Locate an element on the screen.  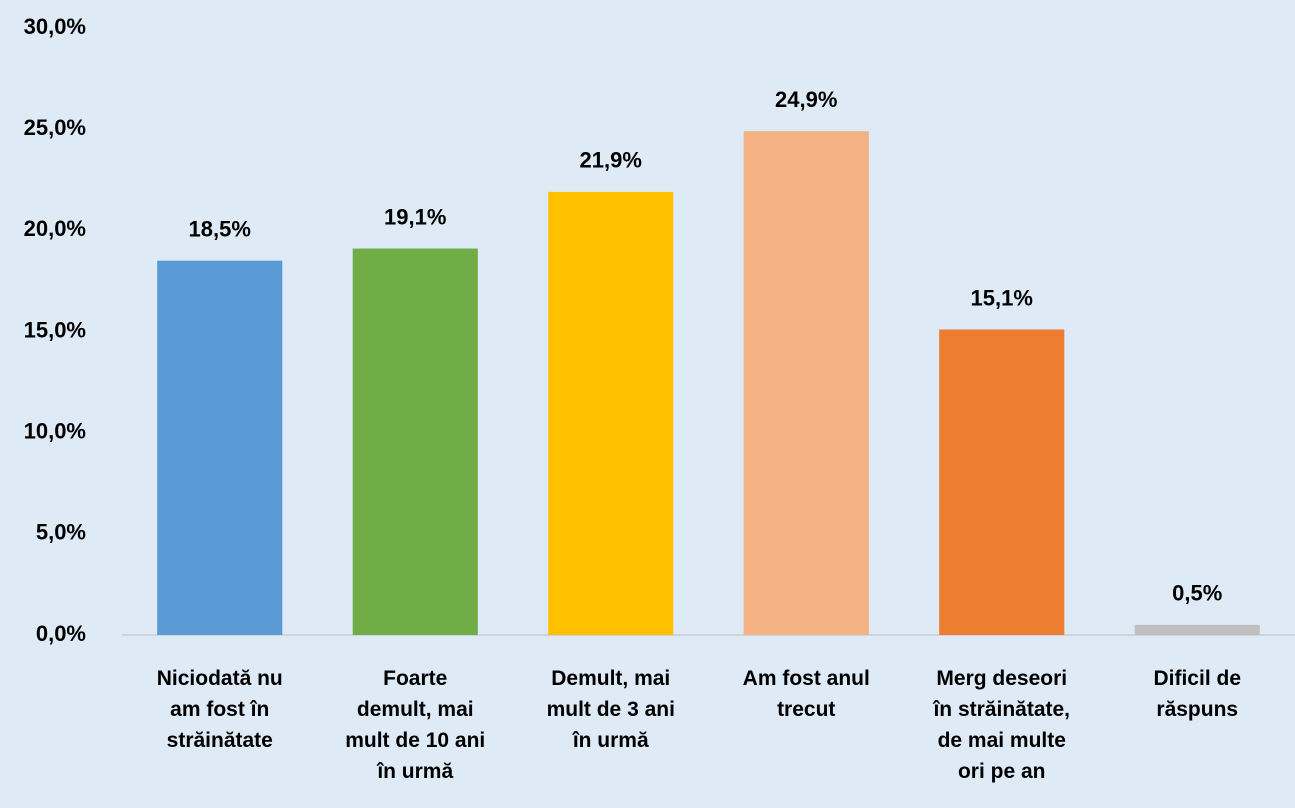
data-label: 19,1% is located at coordinates (415, 216).